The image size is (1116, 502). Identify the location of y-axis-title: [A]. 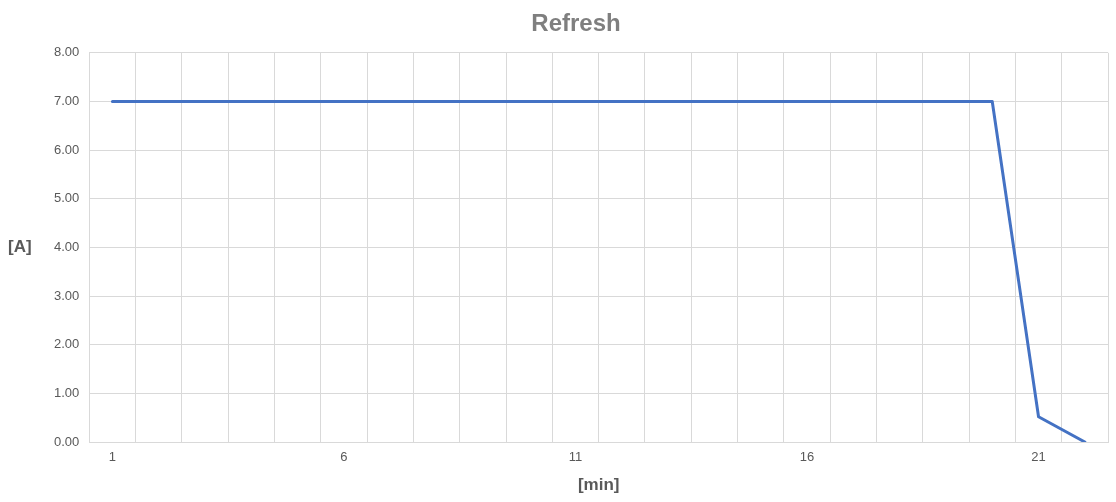
(20, 247).